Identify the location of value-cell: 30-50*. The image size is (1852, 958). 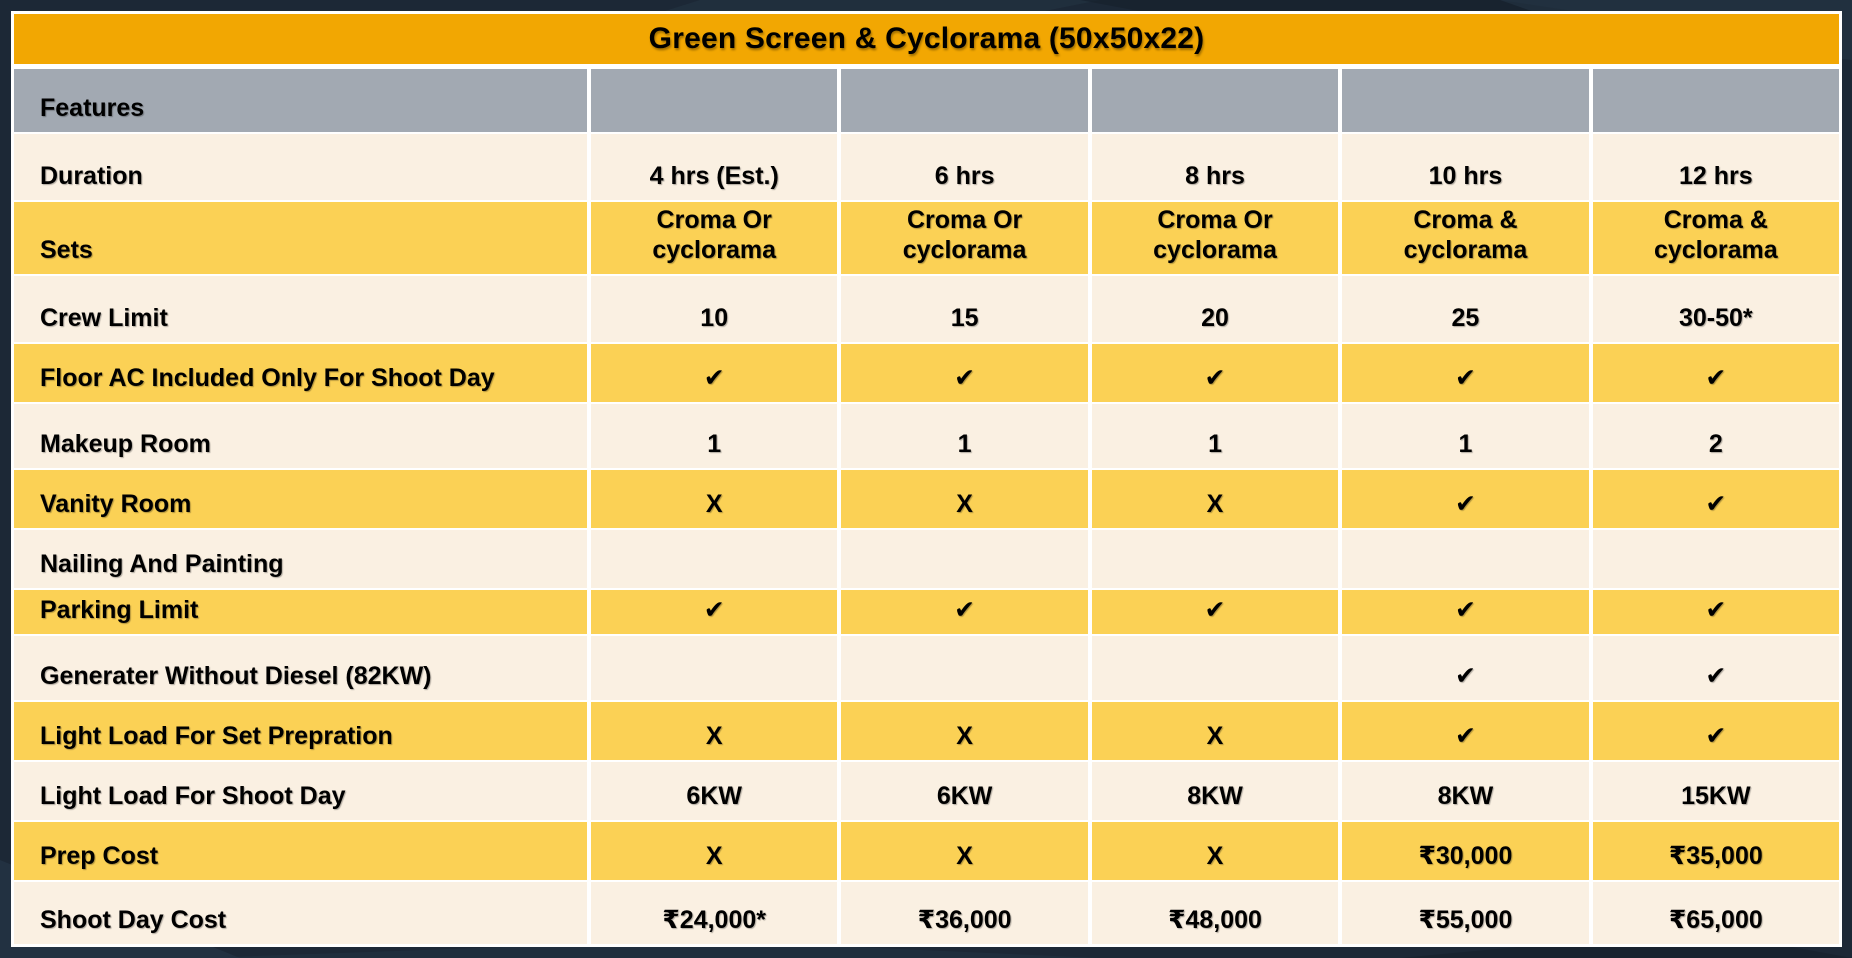
(1716, 309).